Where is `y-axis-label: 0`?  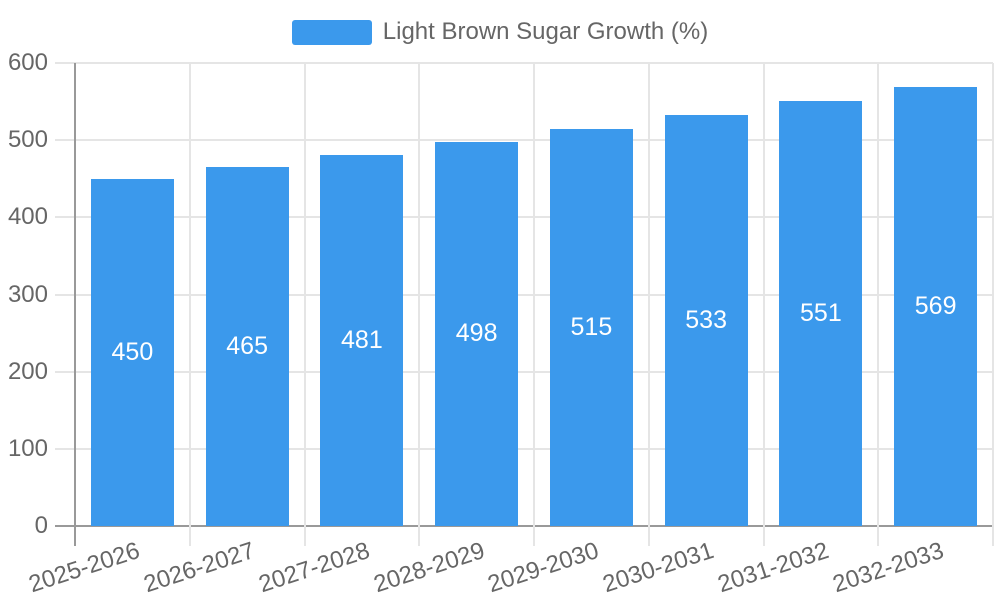
y-axis-label: 0 is located at coordinates (41, 525).